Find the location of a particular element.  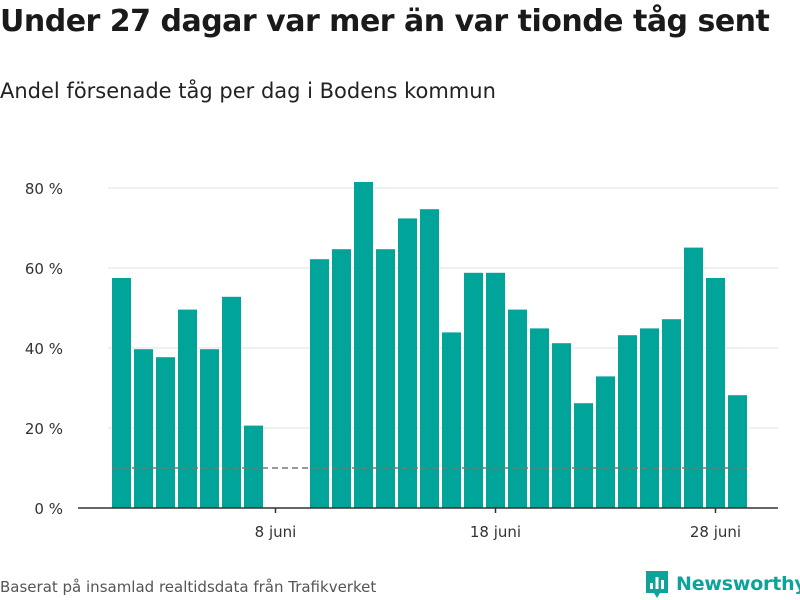

y-tick-label: 80 % is located at coordinates (44, 189).